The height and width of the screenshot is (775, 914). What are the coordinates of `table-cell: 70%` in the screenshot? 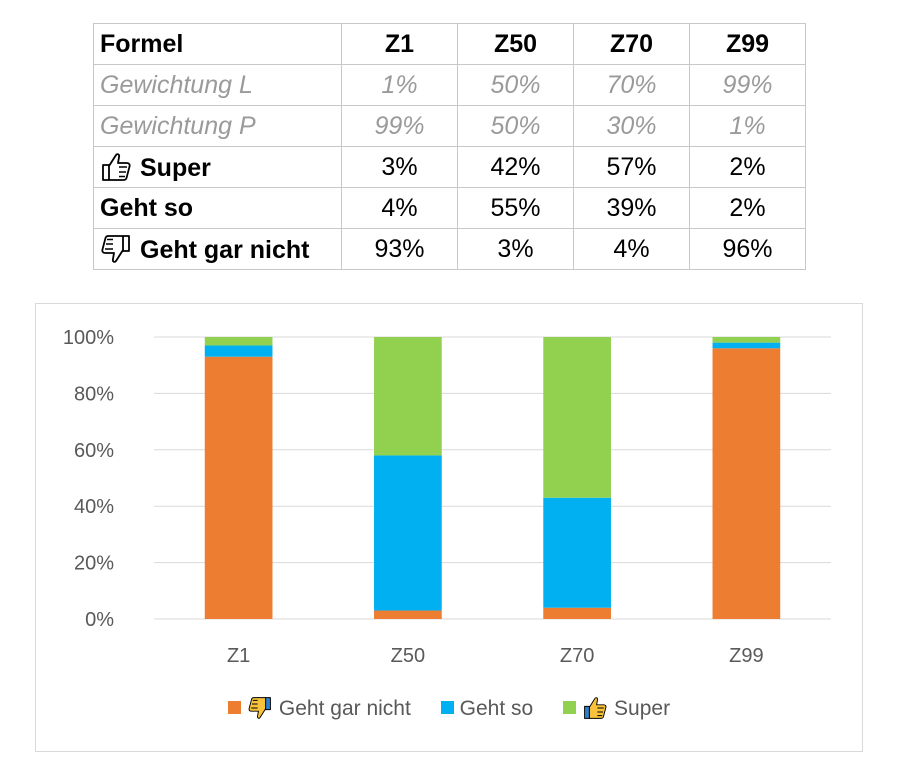 It's located at (631, 85).